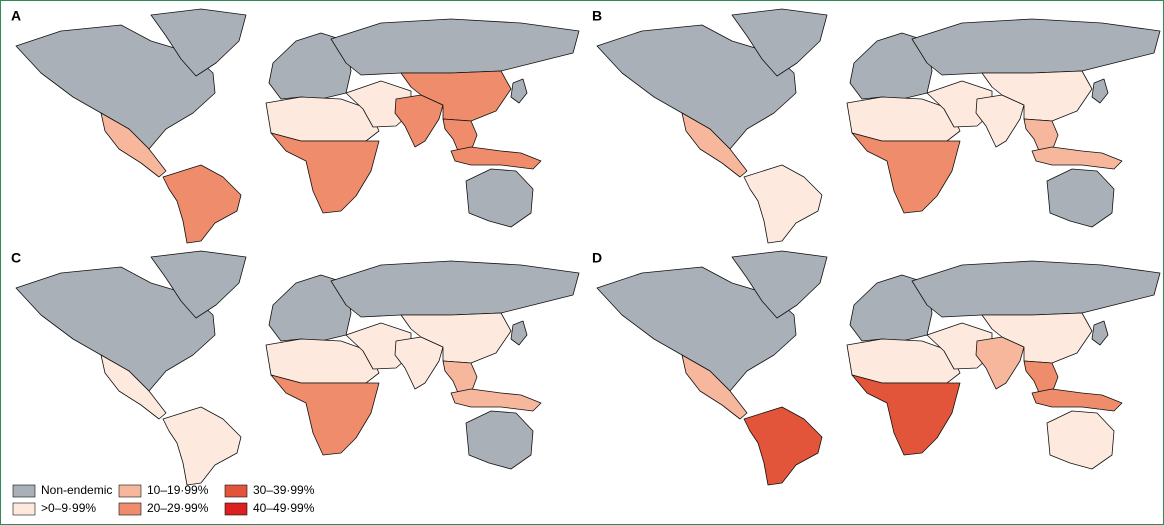 The width and height of the screenshot is (1164, 525). I want to click on legend-label: 20–29·99%, so click(178, 508).